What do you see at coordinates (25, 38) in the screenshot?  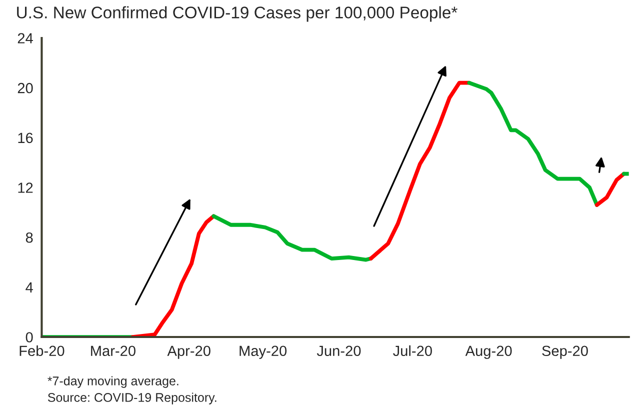 I see `y-tick-label: 24` at bounding box center [25, 38].